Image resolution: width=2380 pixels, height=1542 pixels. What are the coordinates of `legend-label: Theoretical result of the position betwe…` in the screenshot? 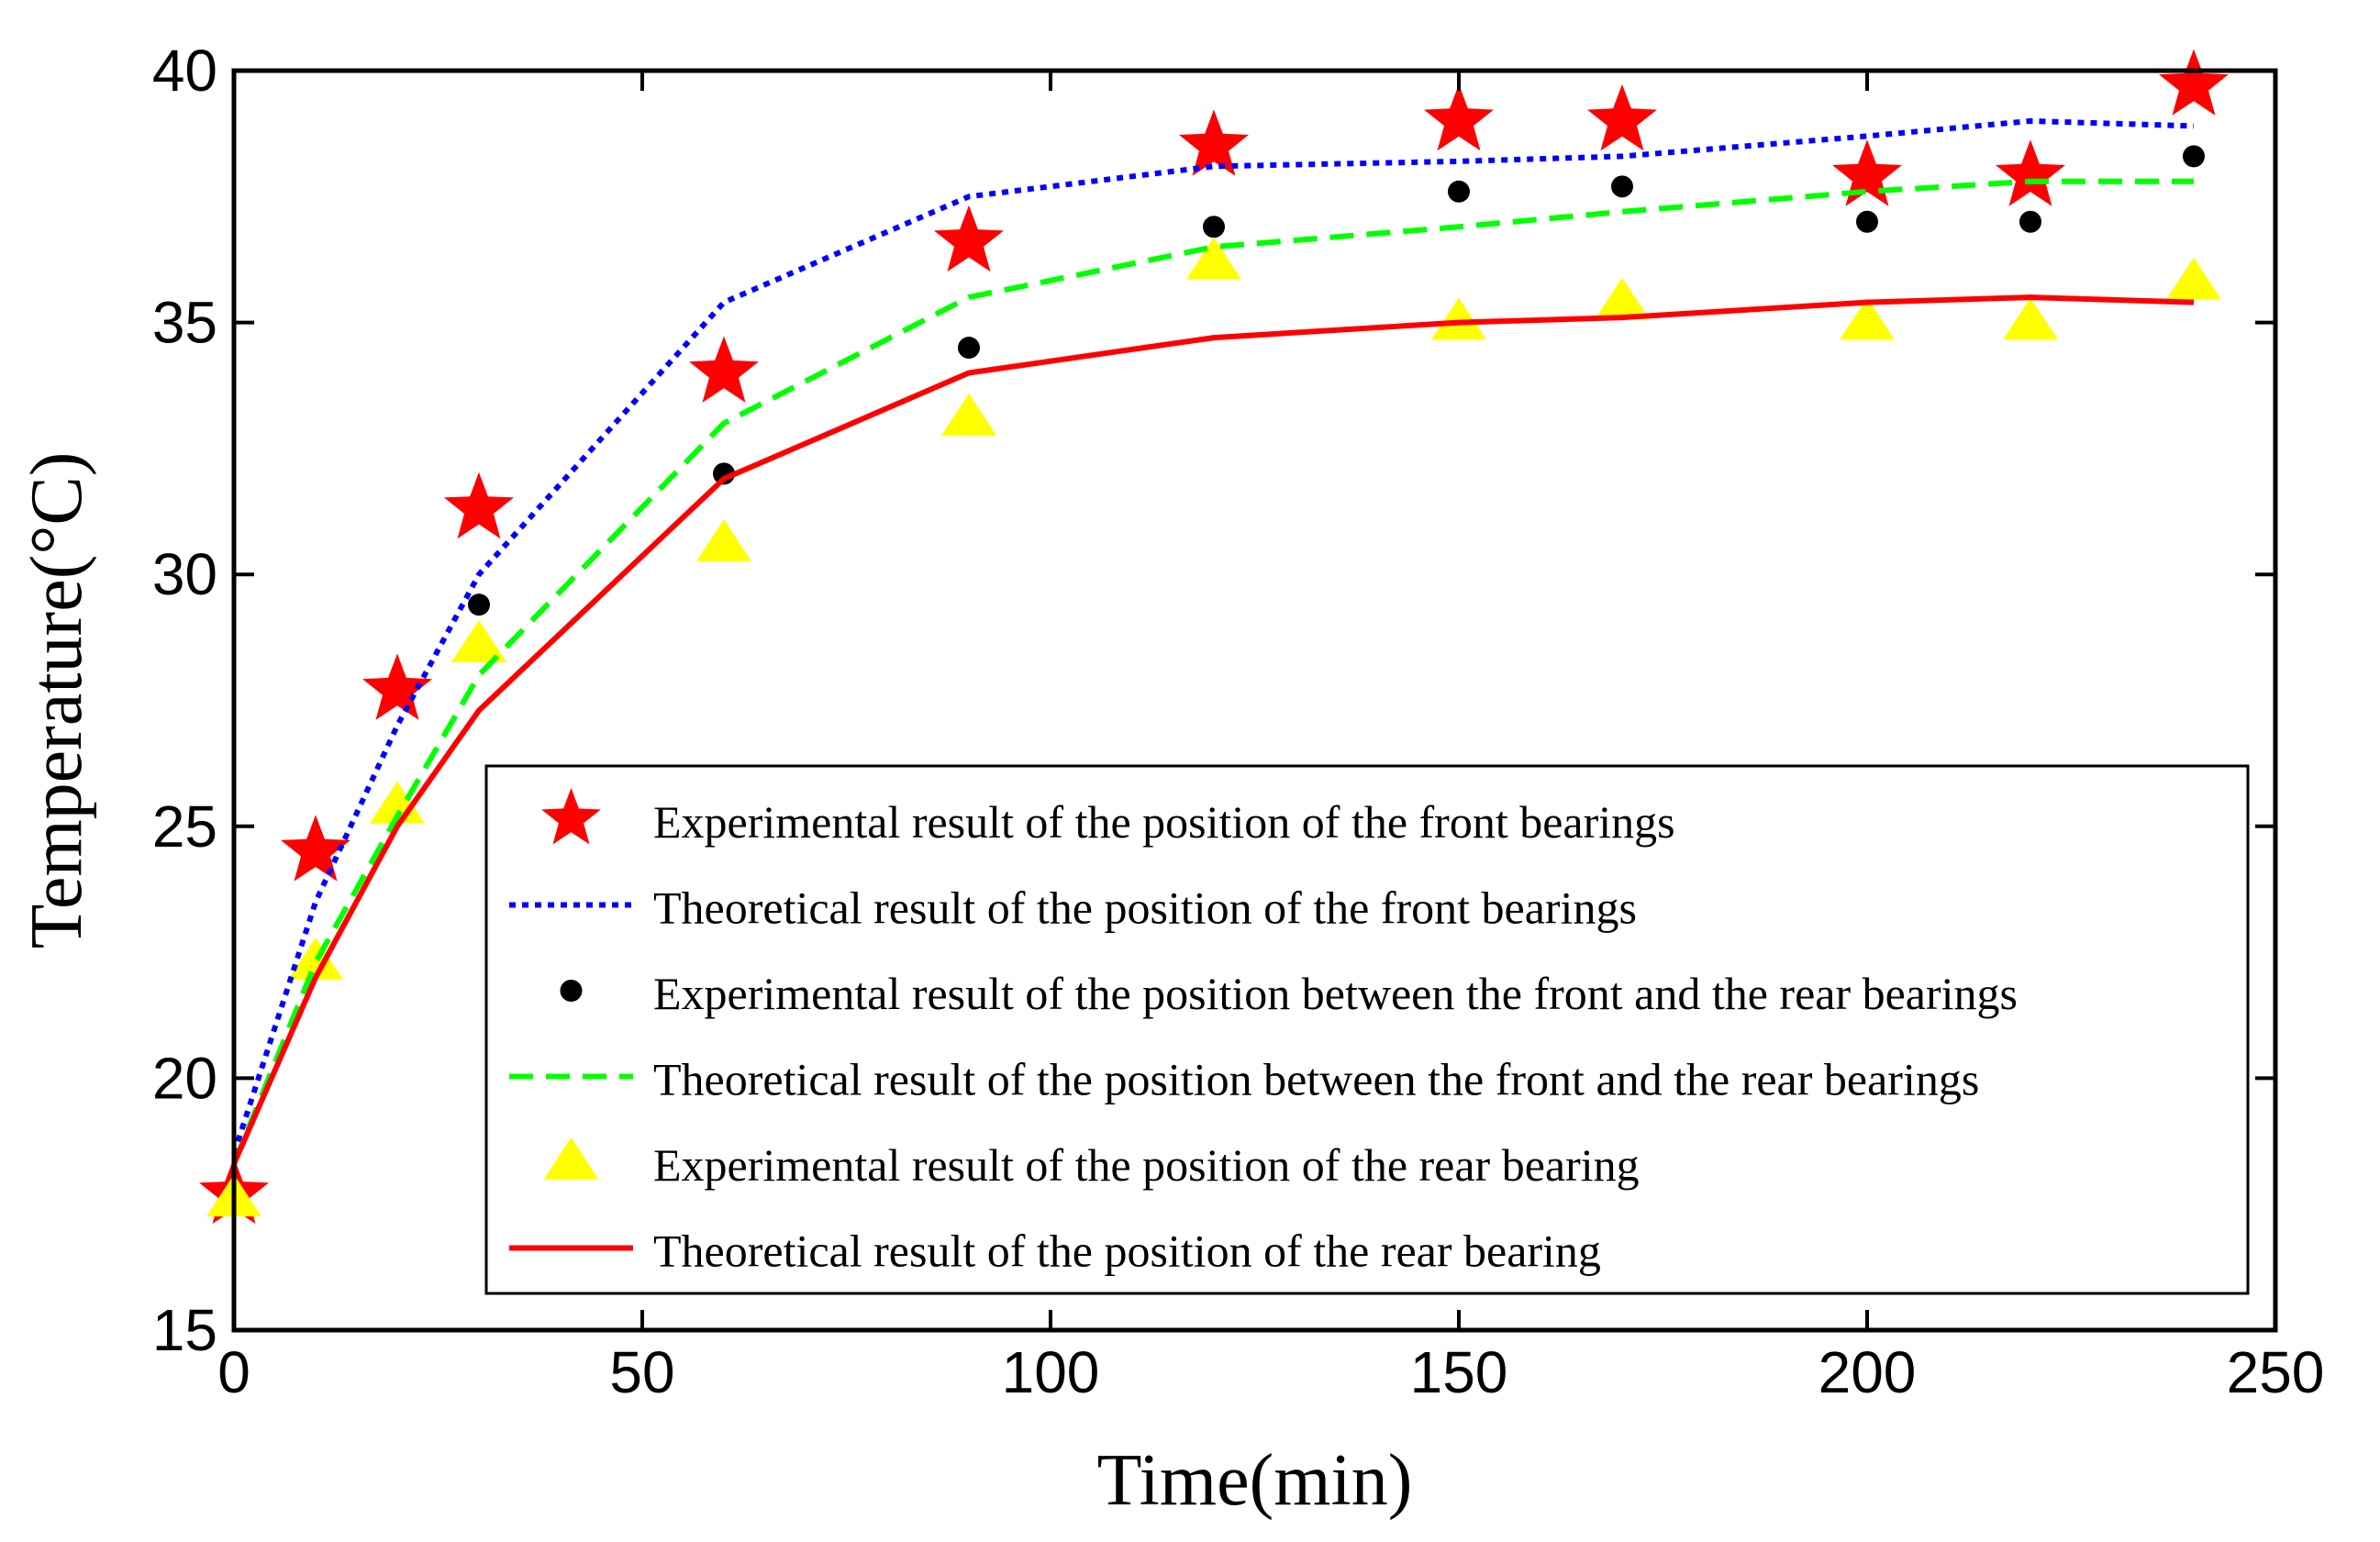 It's located at (1316, 1079).